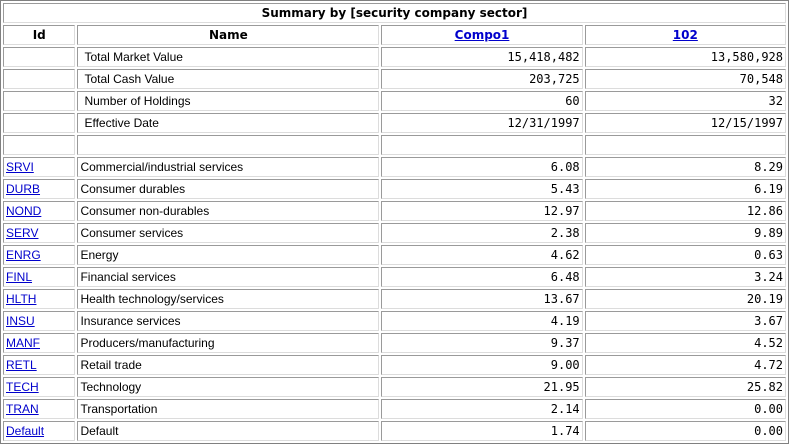 This screenshot has width=789, height=444. What do you see at coordinates (21, 365) in the screenshot?
I see `sector-id-link: RETL` at bounding box center [21, 365].